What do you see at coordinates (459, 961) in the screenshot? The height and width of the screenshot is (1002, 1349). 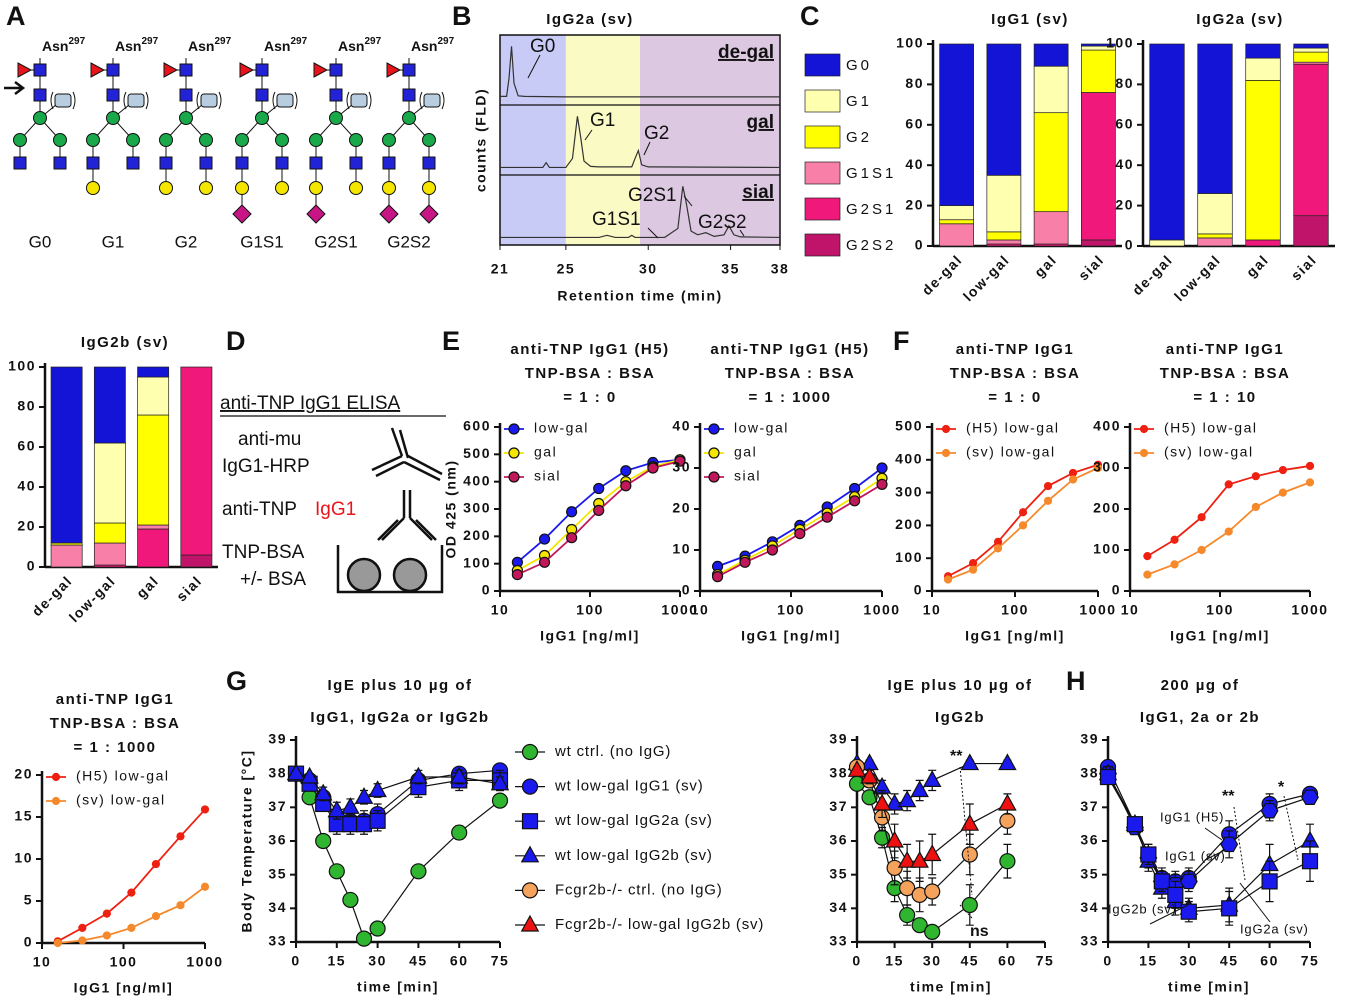 I see `x-tick-label: 60` at bounding box center [459, 961].